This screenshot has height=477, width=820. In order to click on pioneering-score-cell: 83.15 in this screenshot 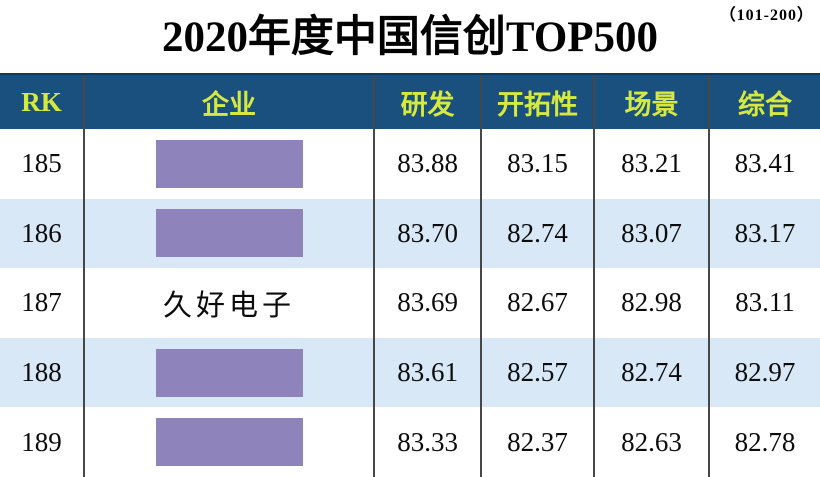, I will do `click(539, 164)`.